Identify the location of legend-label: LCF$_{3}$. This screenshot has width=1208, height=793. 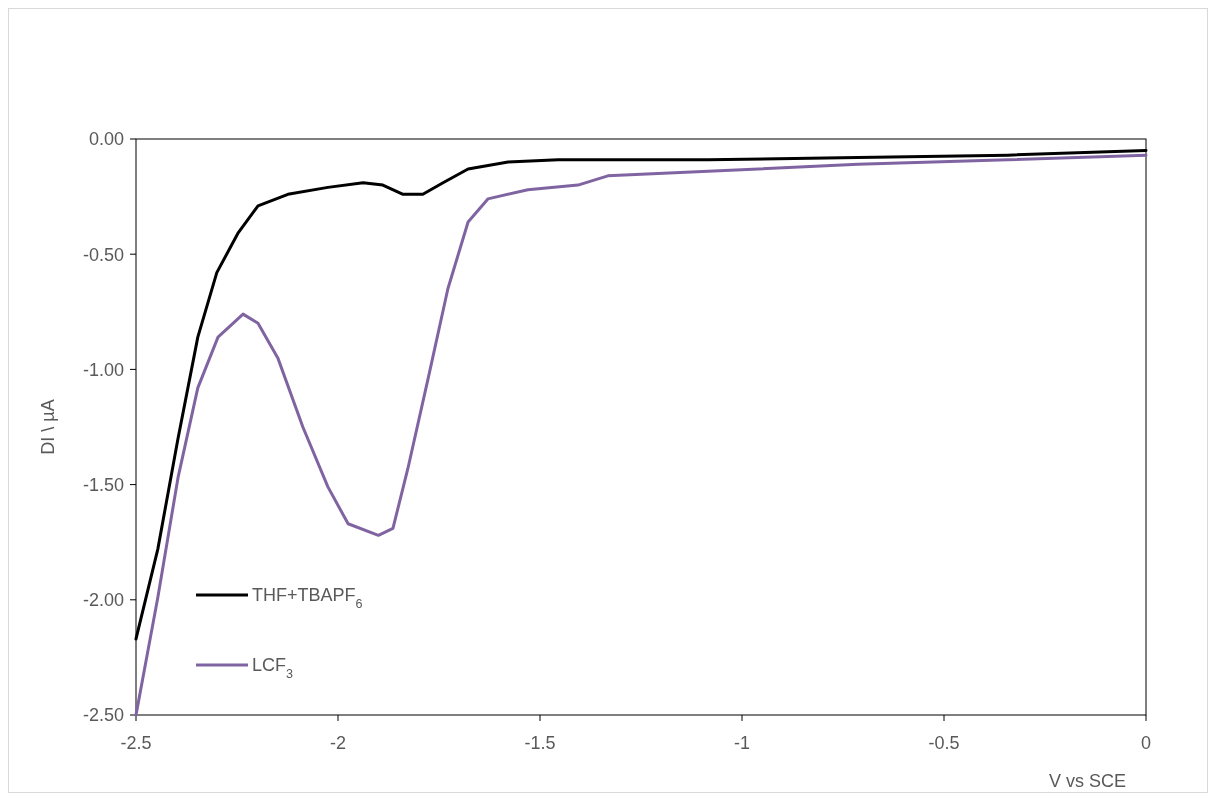
(273, 668).